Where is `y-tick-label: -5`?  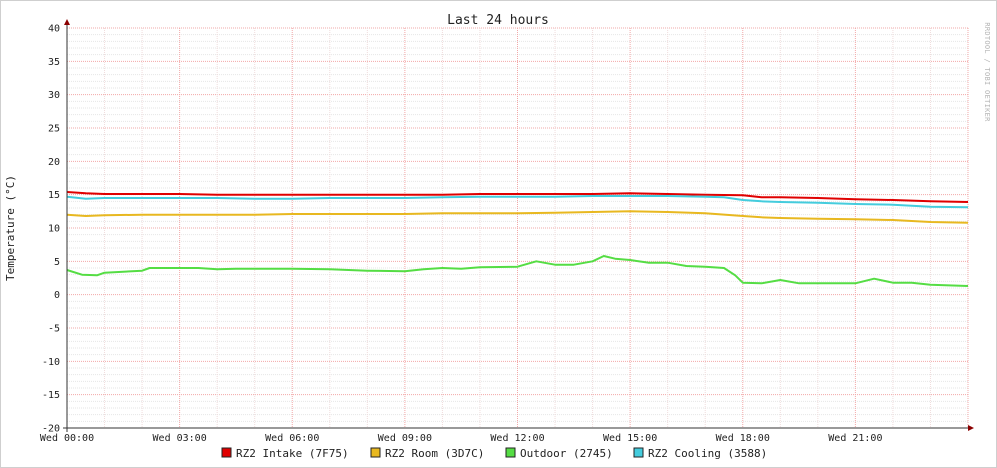
y-tick-label: -5 is located at coordinates (54, 329).